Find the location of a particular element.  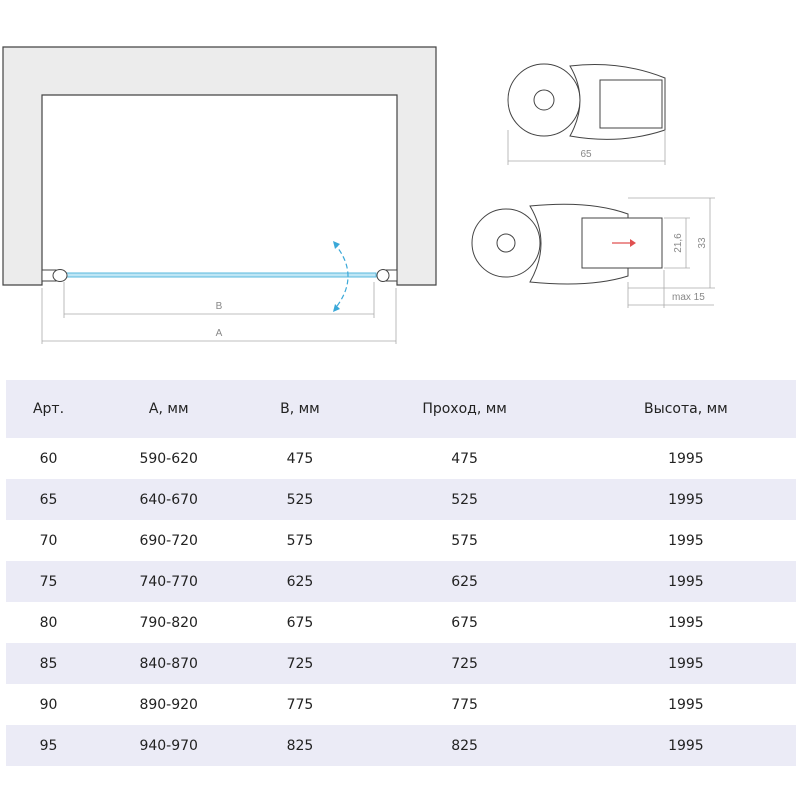

dimension-a-label: A is located at coordinates (219, 333).